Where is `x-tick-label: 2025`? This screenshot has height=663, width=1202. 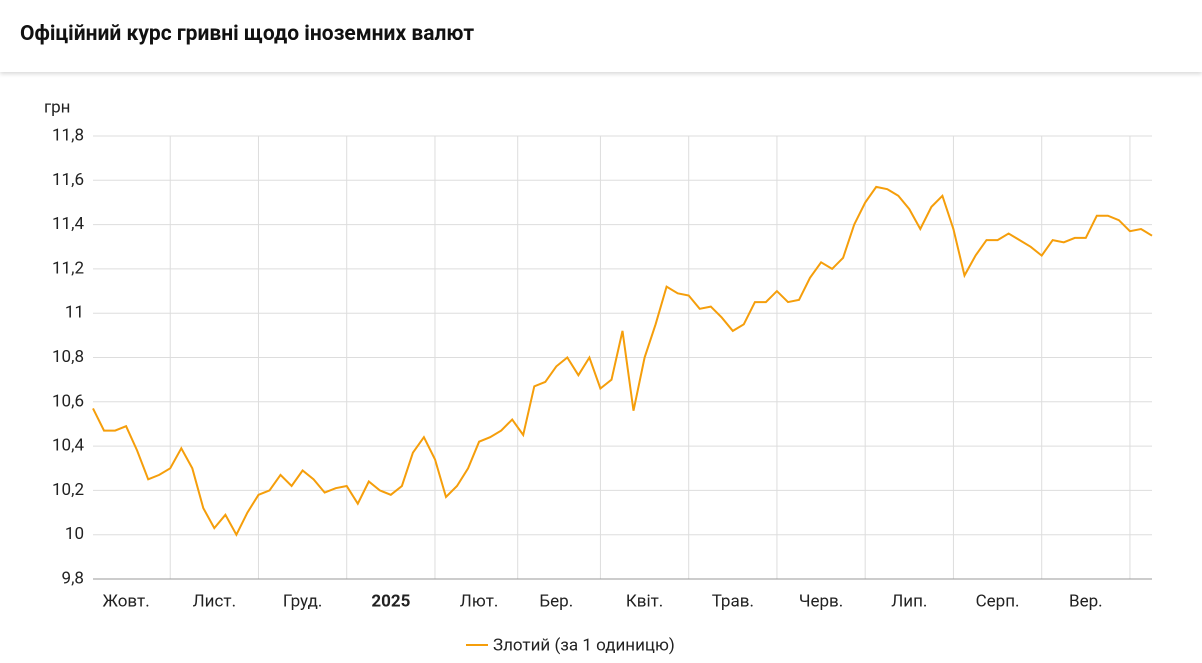
x-tick-label: 2025 is located at coordinates (390, 601).